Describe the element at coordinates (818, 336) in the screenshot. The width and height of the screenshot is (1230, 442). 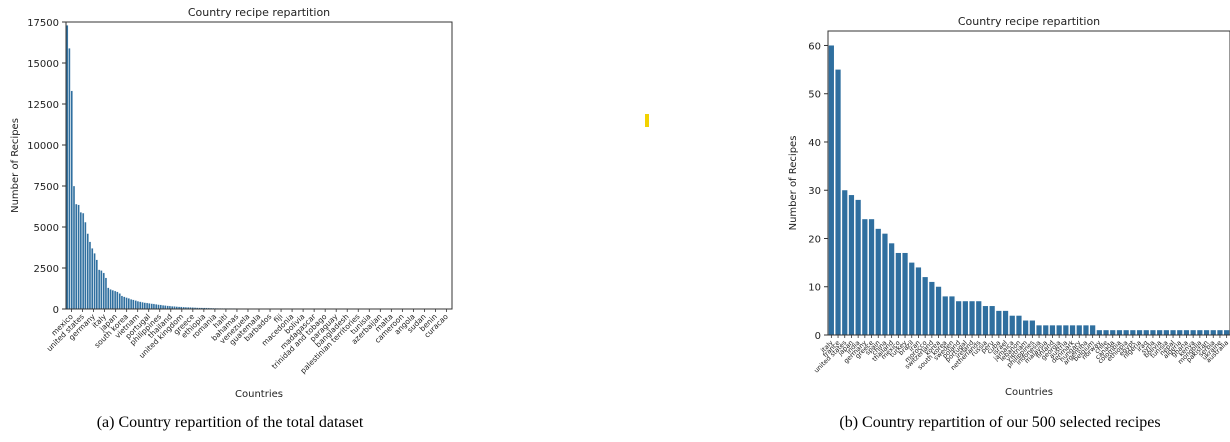
I see `y-tick-label: 0` at that location.